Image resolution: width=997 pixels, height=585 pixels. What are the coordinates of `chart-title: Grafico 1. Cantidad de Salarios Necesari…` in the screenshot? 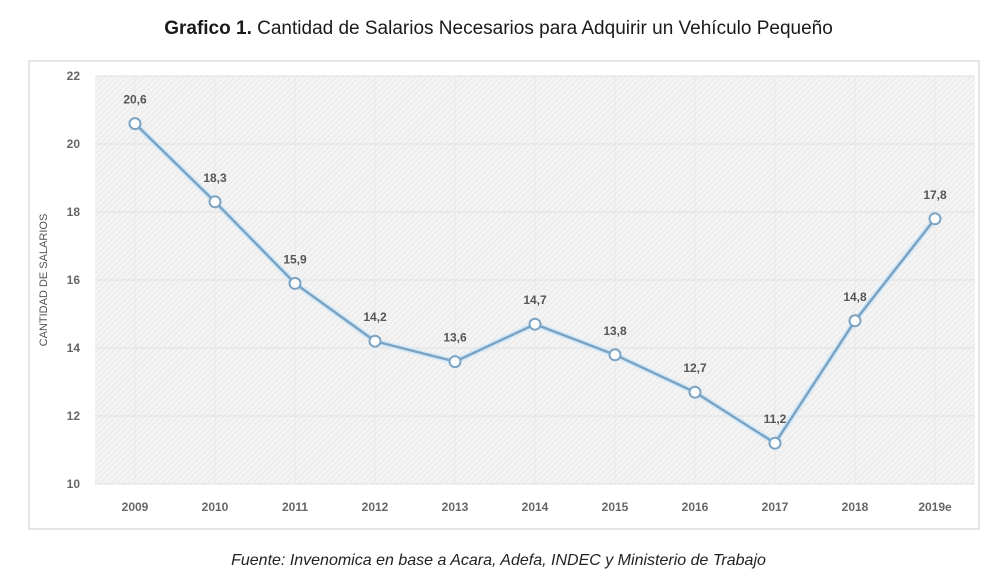 It's located at (498, 29).